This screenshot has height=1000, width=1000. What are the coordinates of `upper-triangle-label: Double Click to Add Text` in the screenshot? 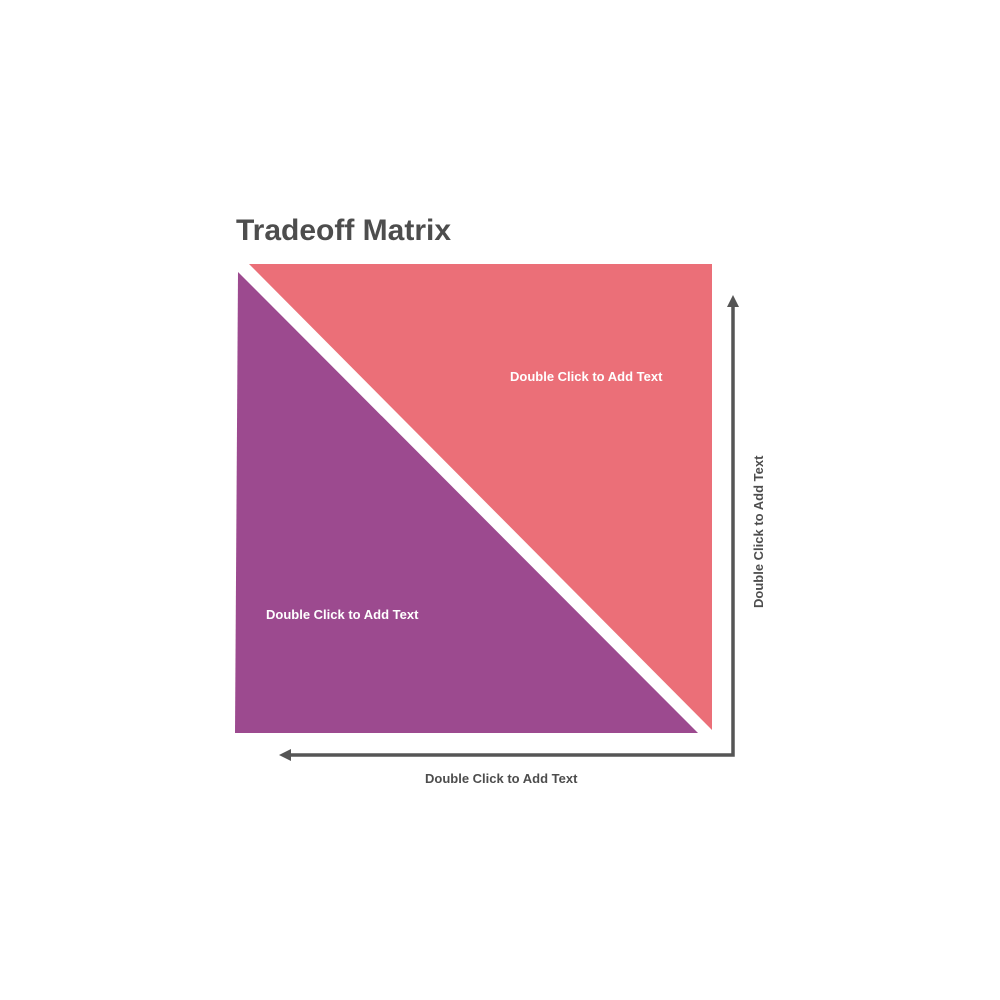 It's located at (586, 376).